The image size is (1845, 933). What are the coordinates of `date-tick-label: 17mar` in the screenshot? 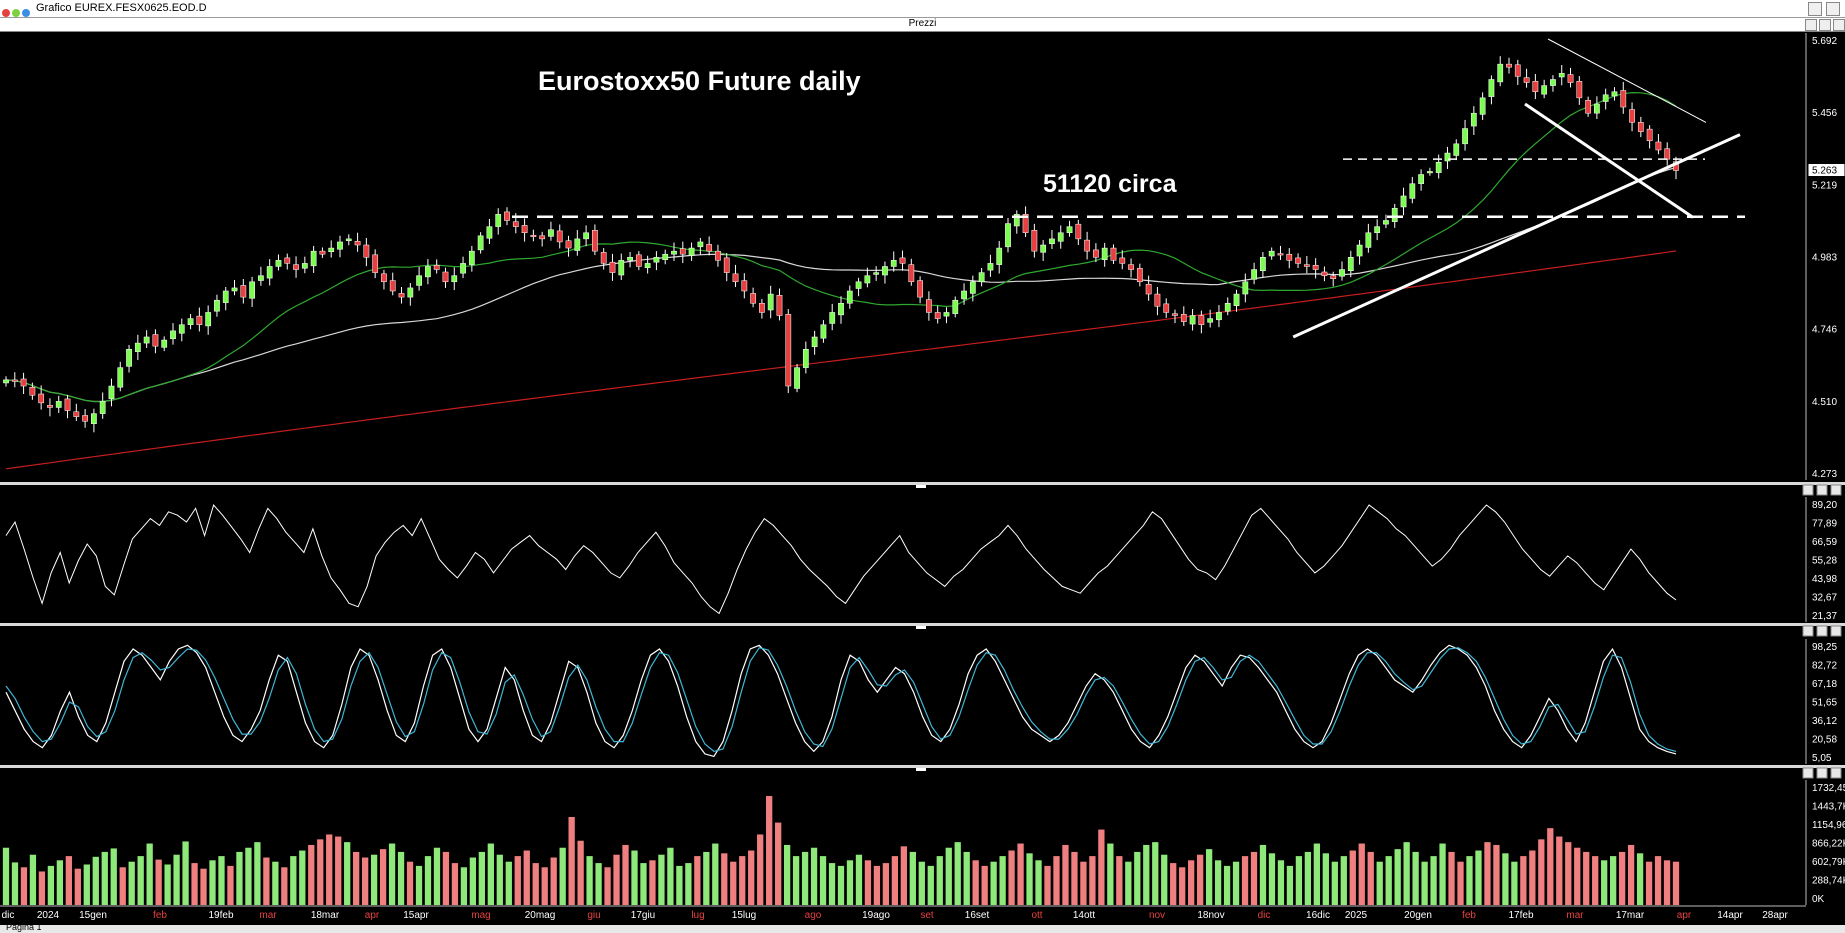 It's located at (1630, 915).